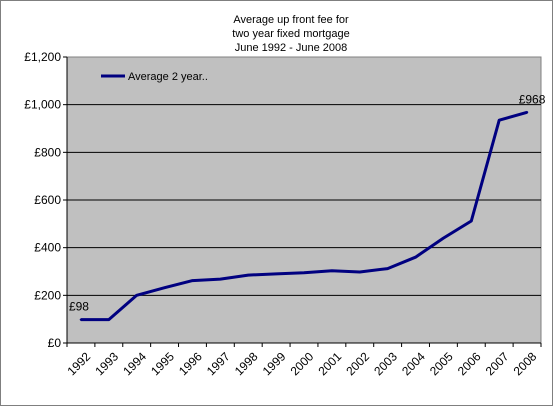 This screenshot has width=553, height=406. Describe the element at coordinates (291, 48) in the screenshot. I see `chart-title-line-3: June 1992 - June 2008` at that location.